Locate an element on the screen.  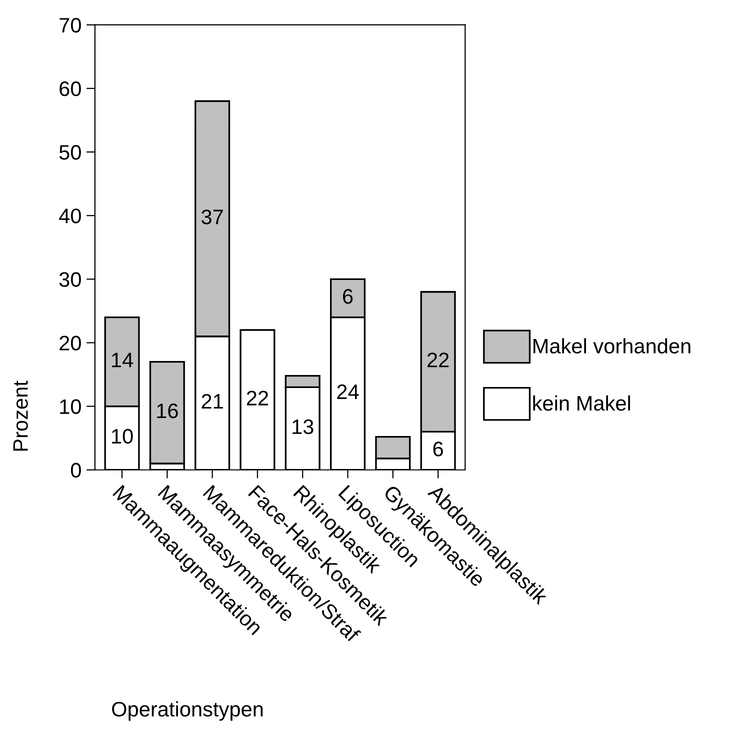
y-tick-label: 30 is located at coordinates (70, 279).